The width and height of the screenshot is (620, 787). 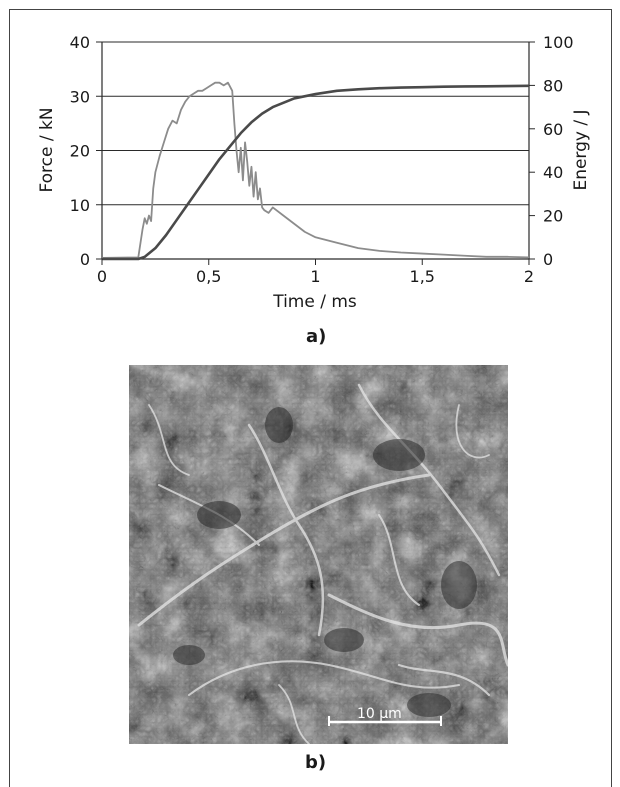 I want to click on y-left-tick-label: 20, so click(x=80, y=151).